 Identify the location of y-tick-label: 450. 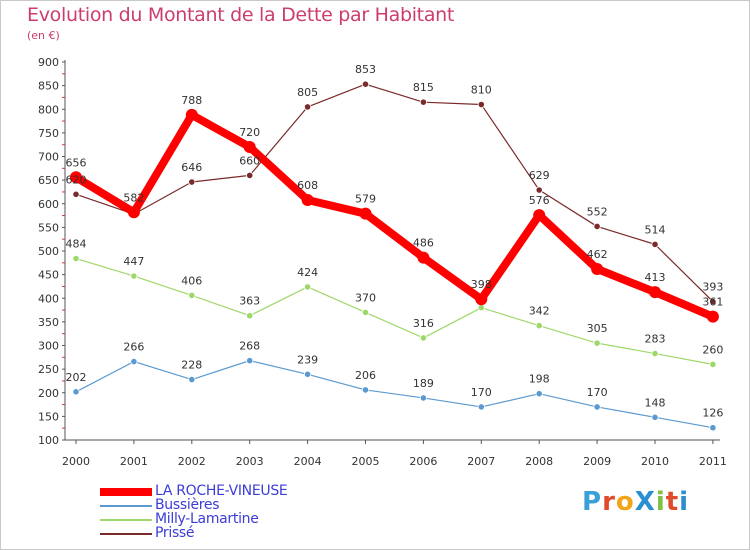
(48, 275).